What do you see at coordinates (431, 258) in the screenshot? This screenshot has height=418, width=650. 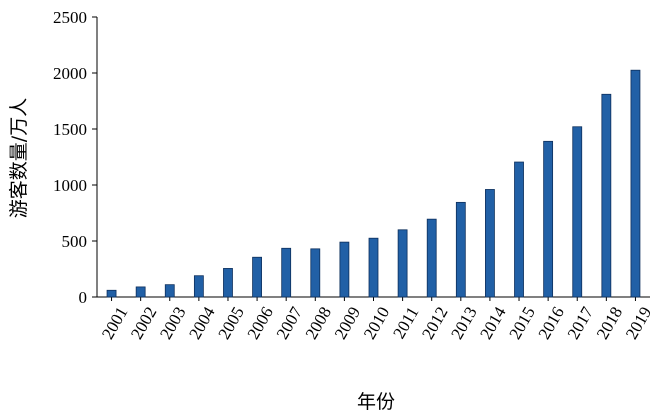 I see `bar-2012` at bounding box center [431, 258].